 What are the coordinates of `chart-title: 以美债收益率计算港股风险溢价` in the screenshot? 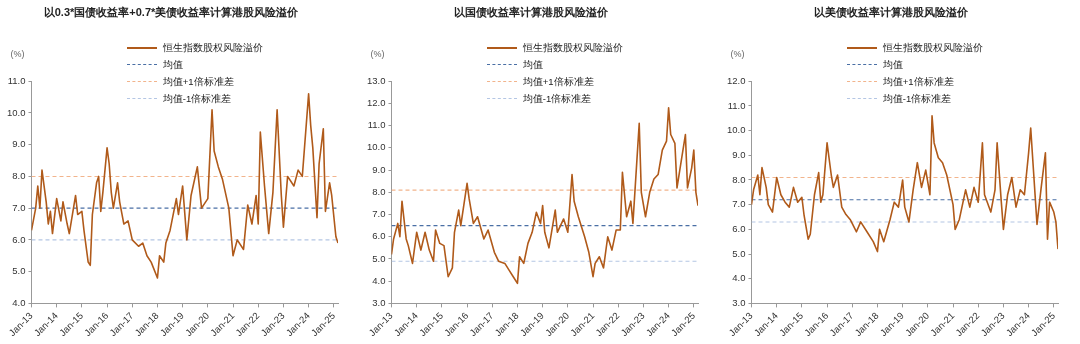 It's located at (891, 11).